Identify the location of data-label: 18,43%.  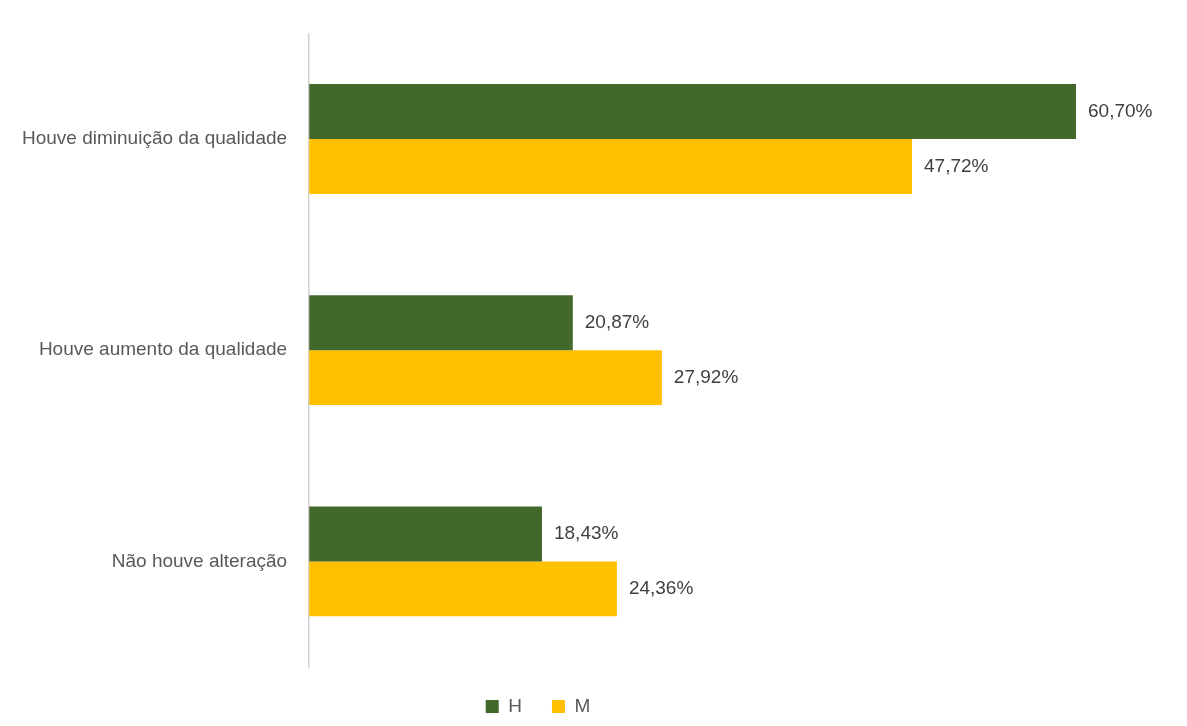
(586, 533).